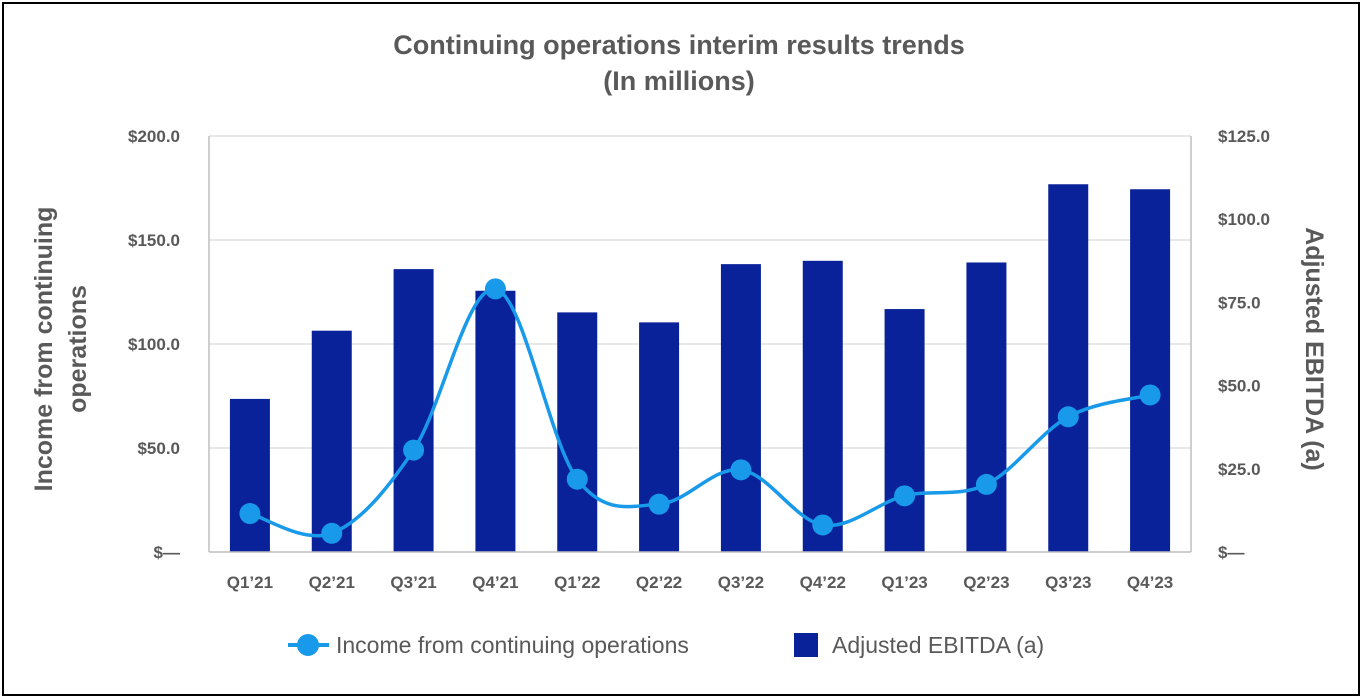  What do you see at coordinates (61, 349) in the screenshot?
I see `left-axis-label: Income from continuing operations` at bounding box center [61, 349].